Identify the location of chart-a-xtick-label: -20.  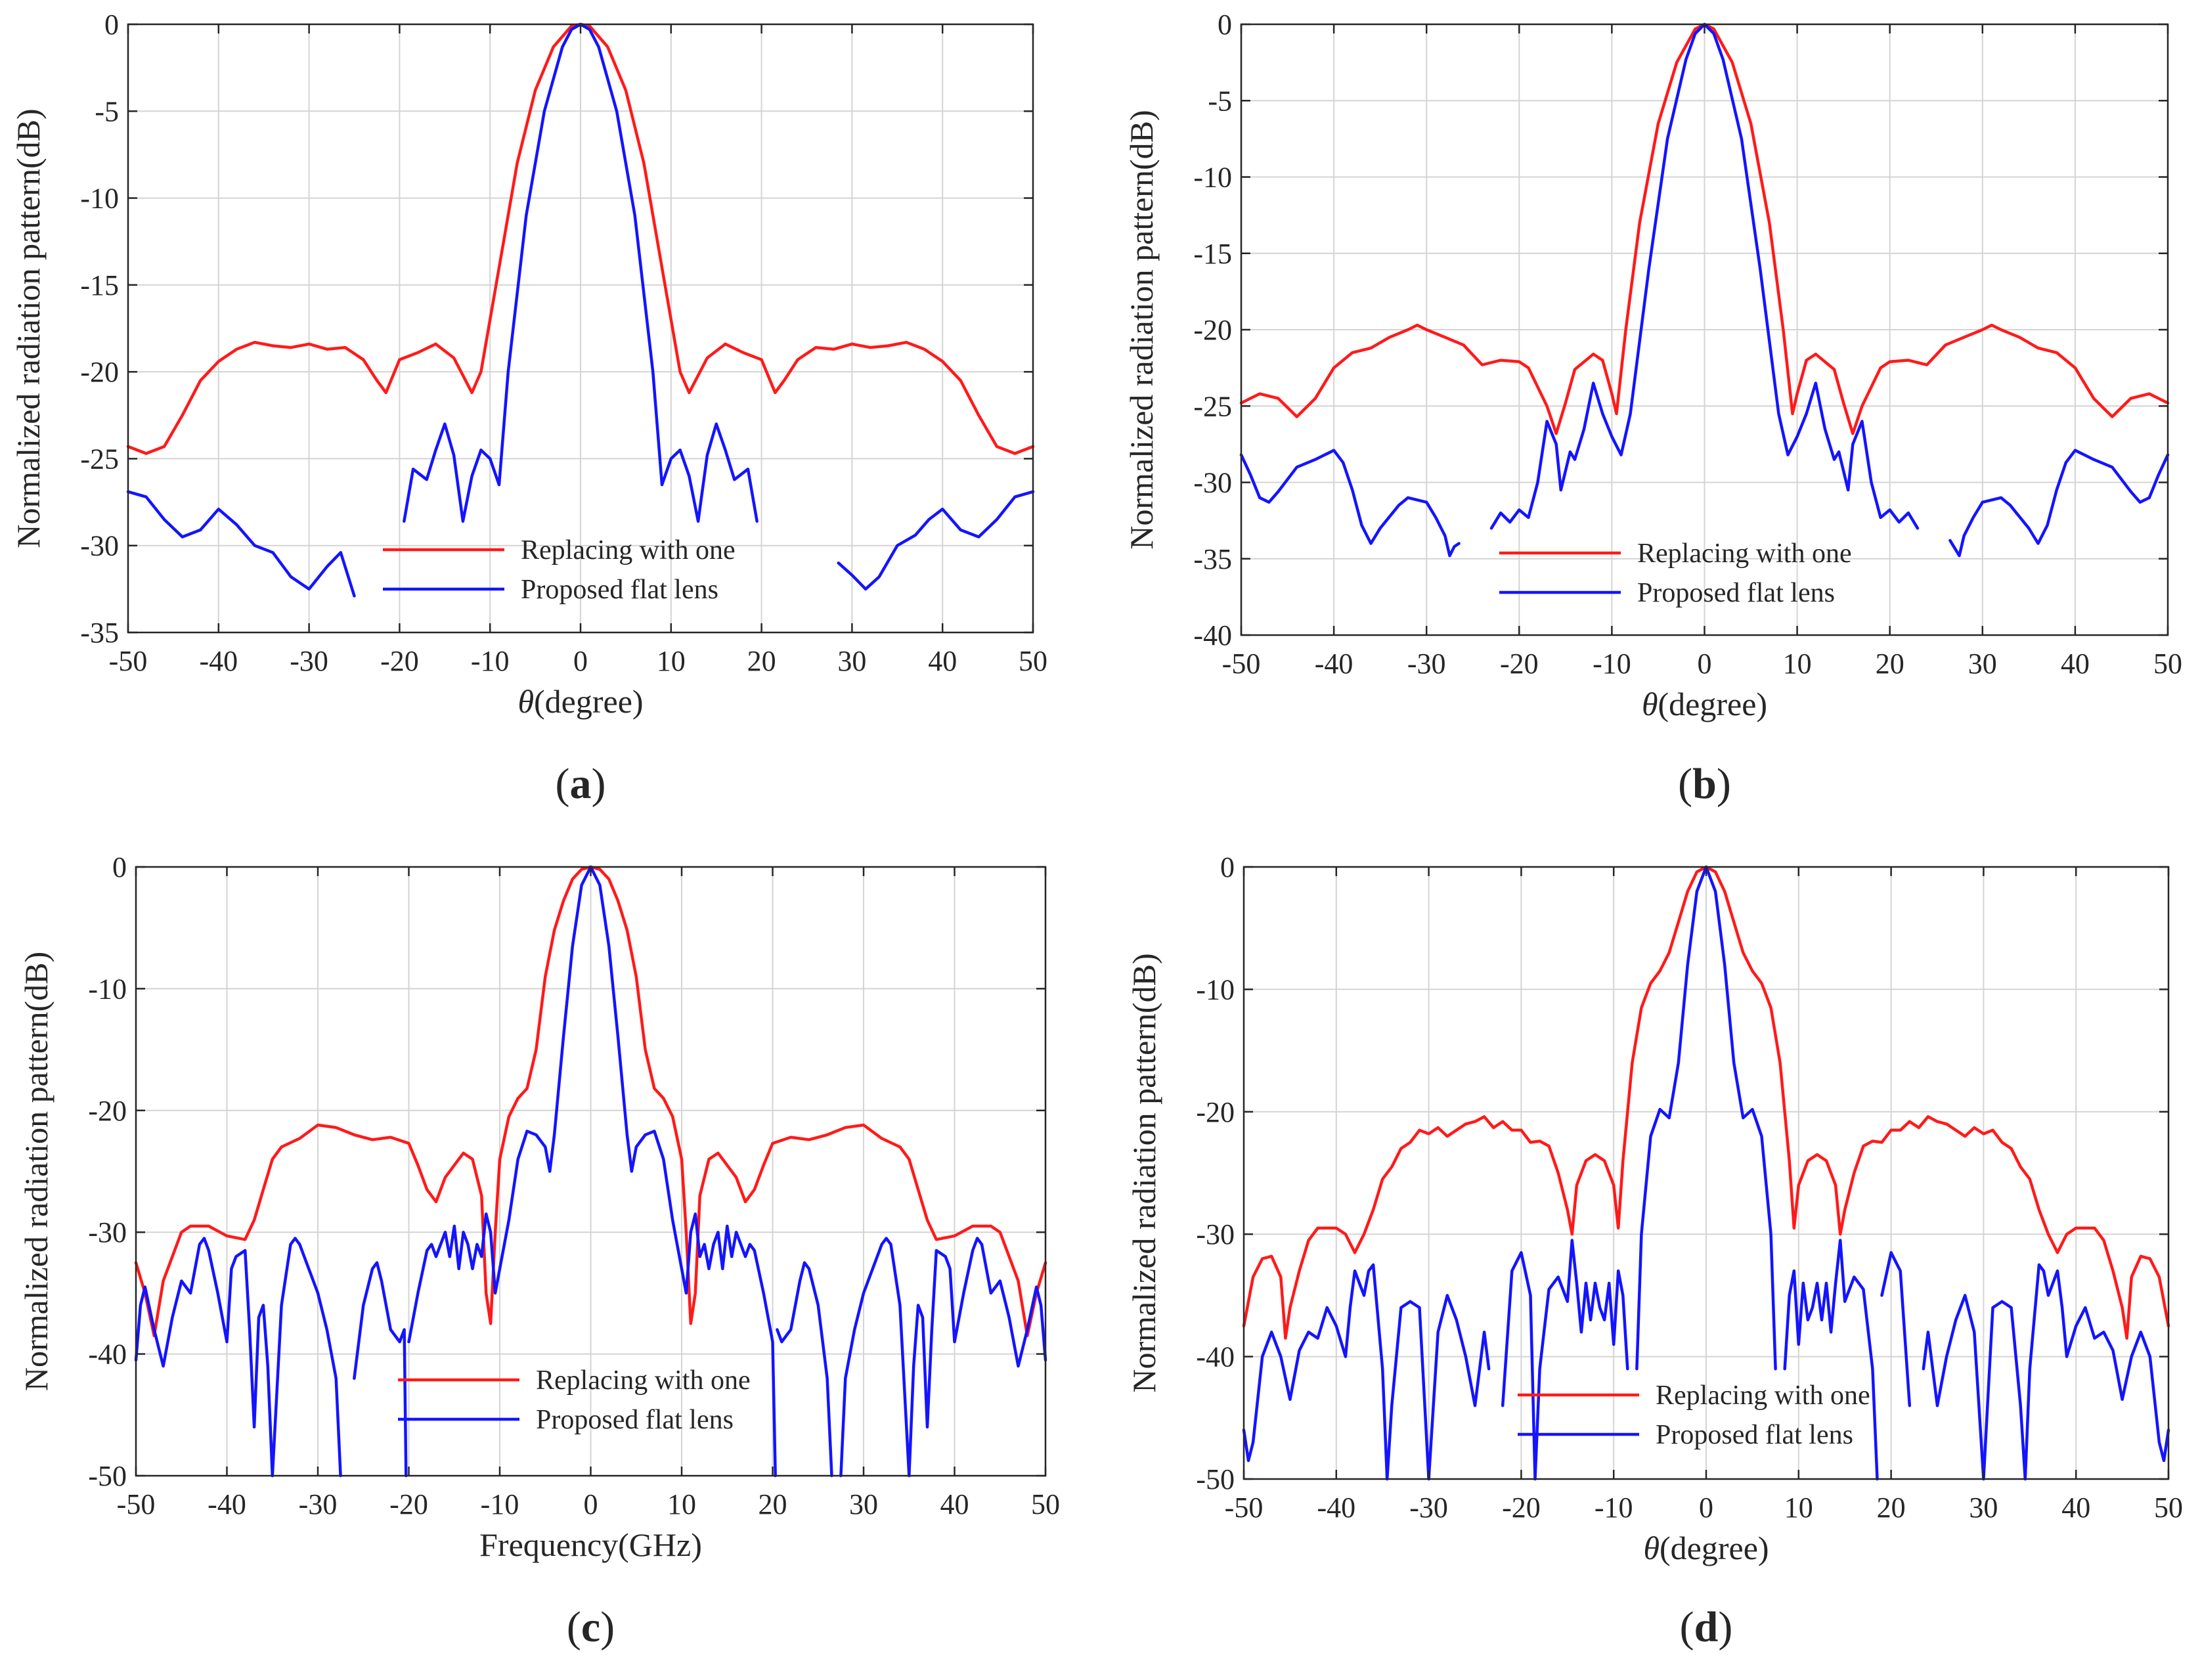
(400, 661).